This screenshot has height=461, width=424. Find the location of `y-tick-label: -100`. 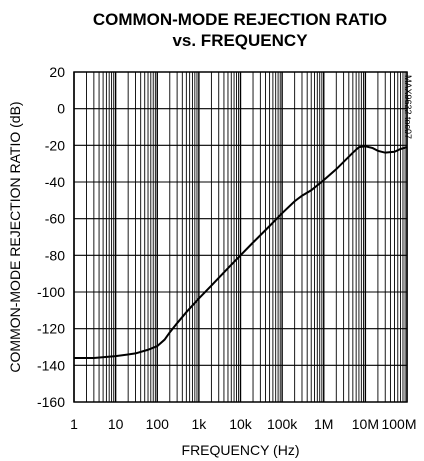

y-tick-label: -100 is located at coordinates (51, 292).